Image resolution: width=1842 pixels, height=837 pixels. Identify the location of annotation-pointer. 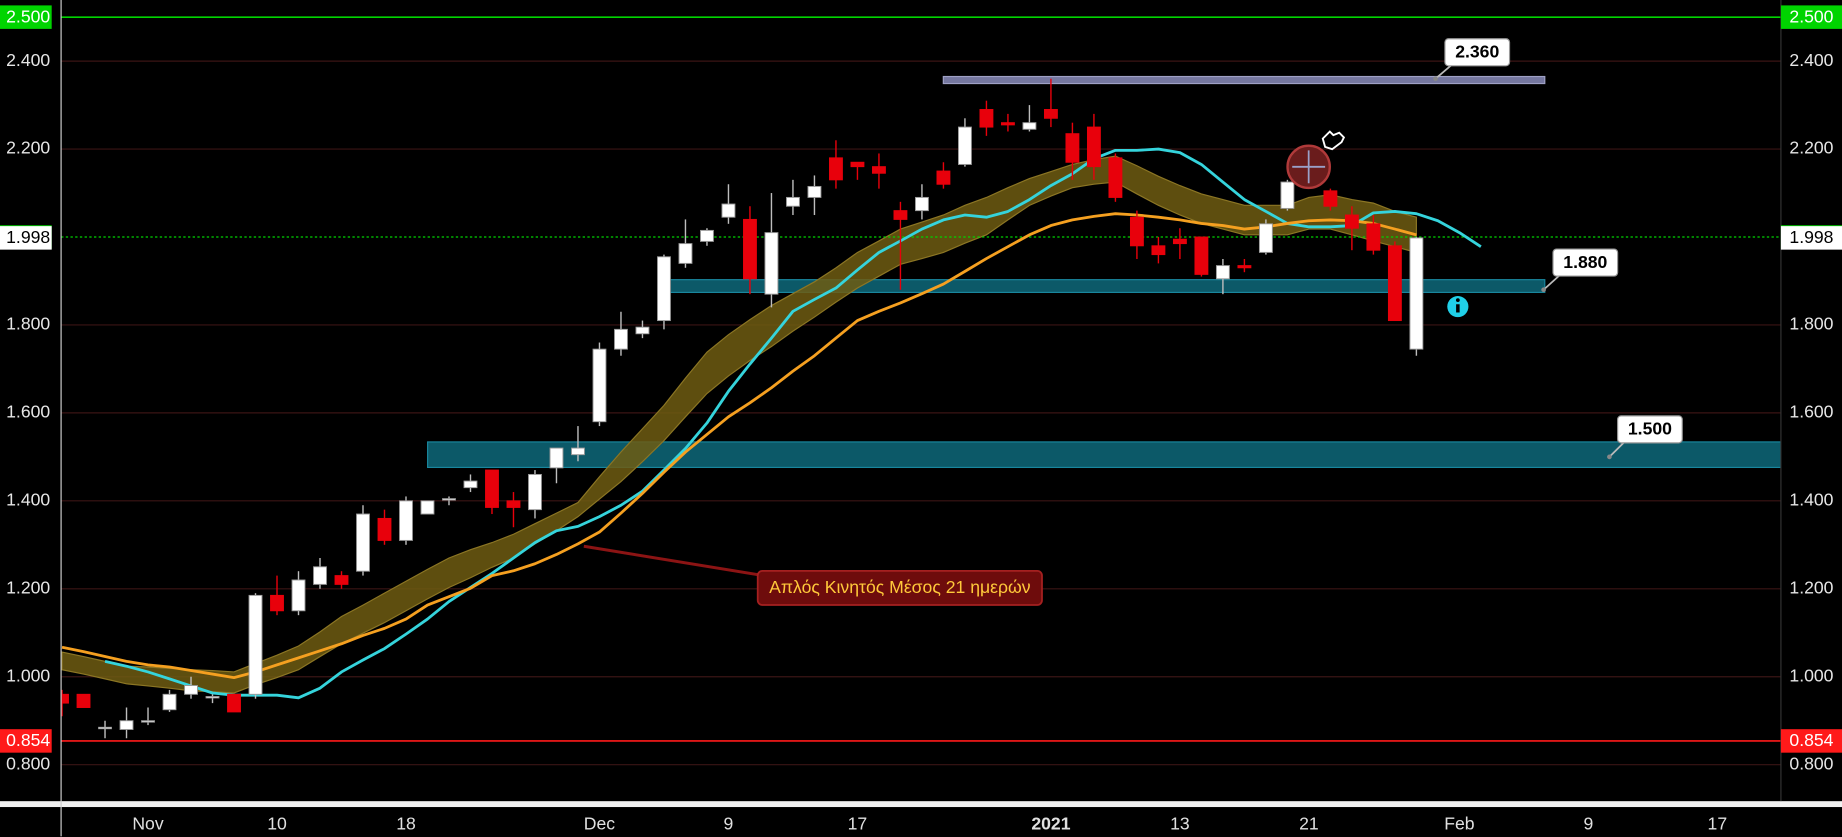
(673, 561).